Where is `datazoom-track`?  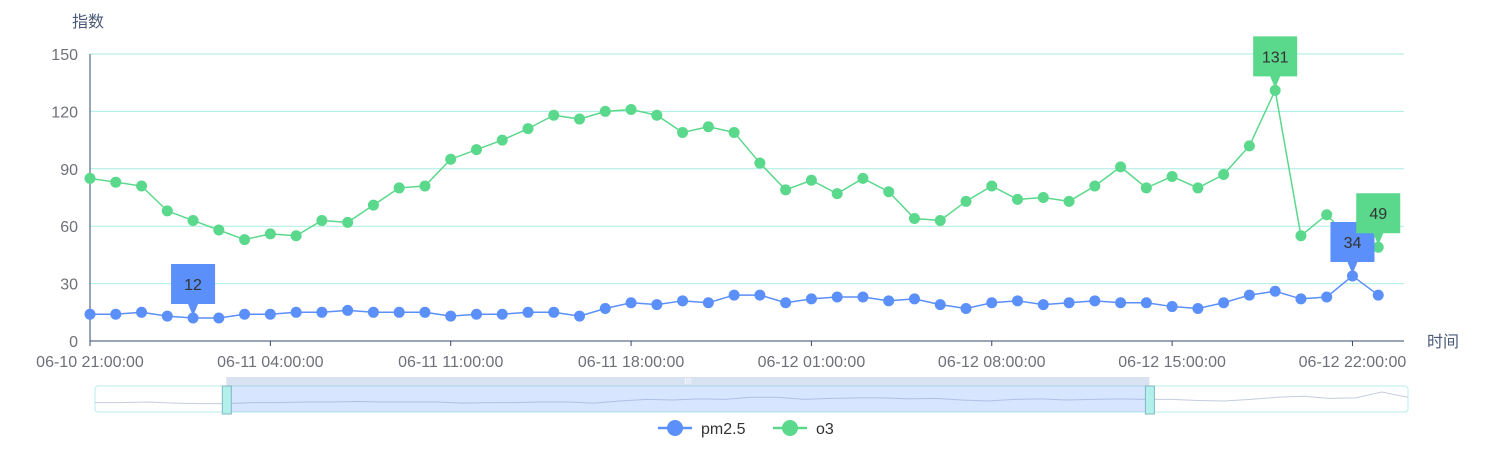 datazoom-track is located at coordinates (751, 399).